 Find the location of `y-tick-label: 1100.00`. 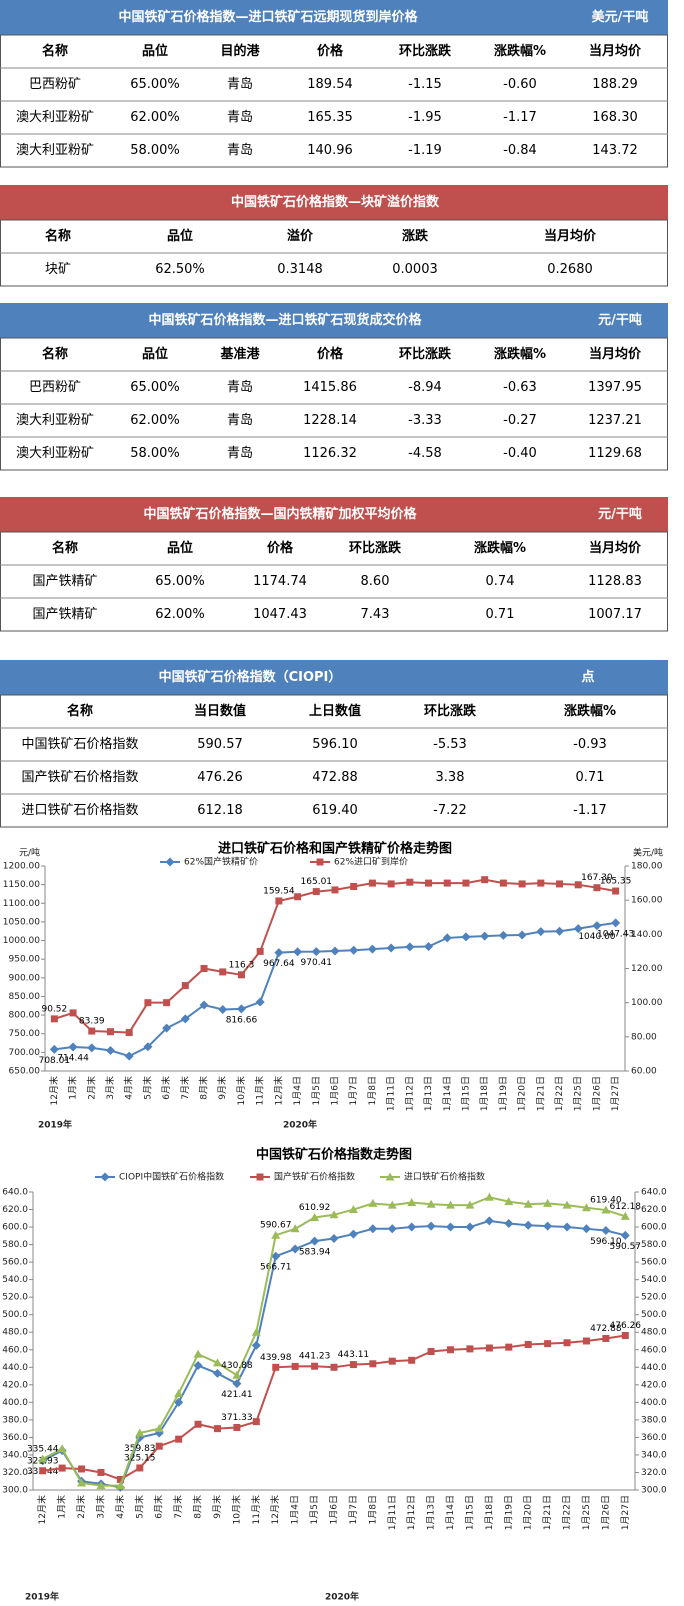

y-tick-label: 1100.00 is located at coordinates (21, 904).